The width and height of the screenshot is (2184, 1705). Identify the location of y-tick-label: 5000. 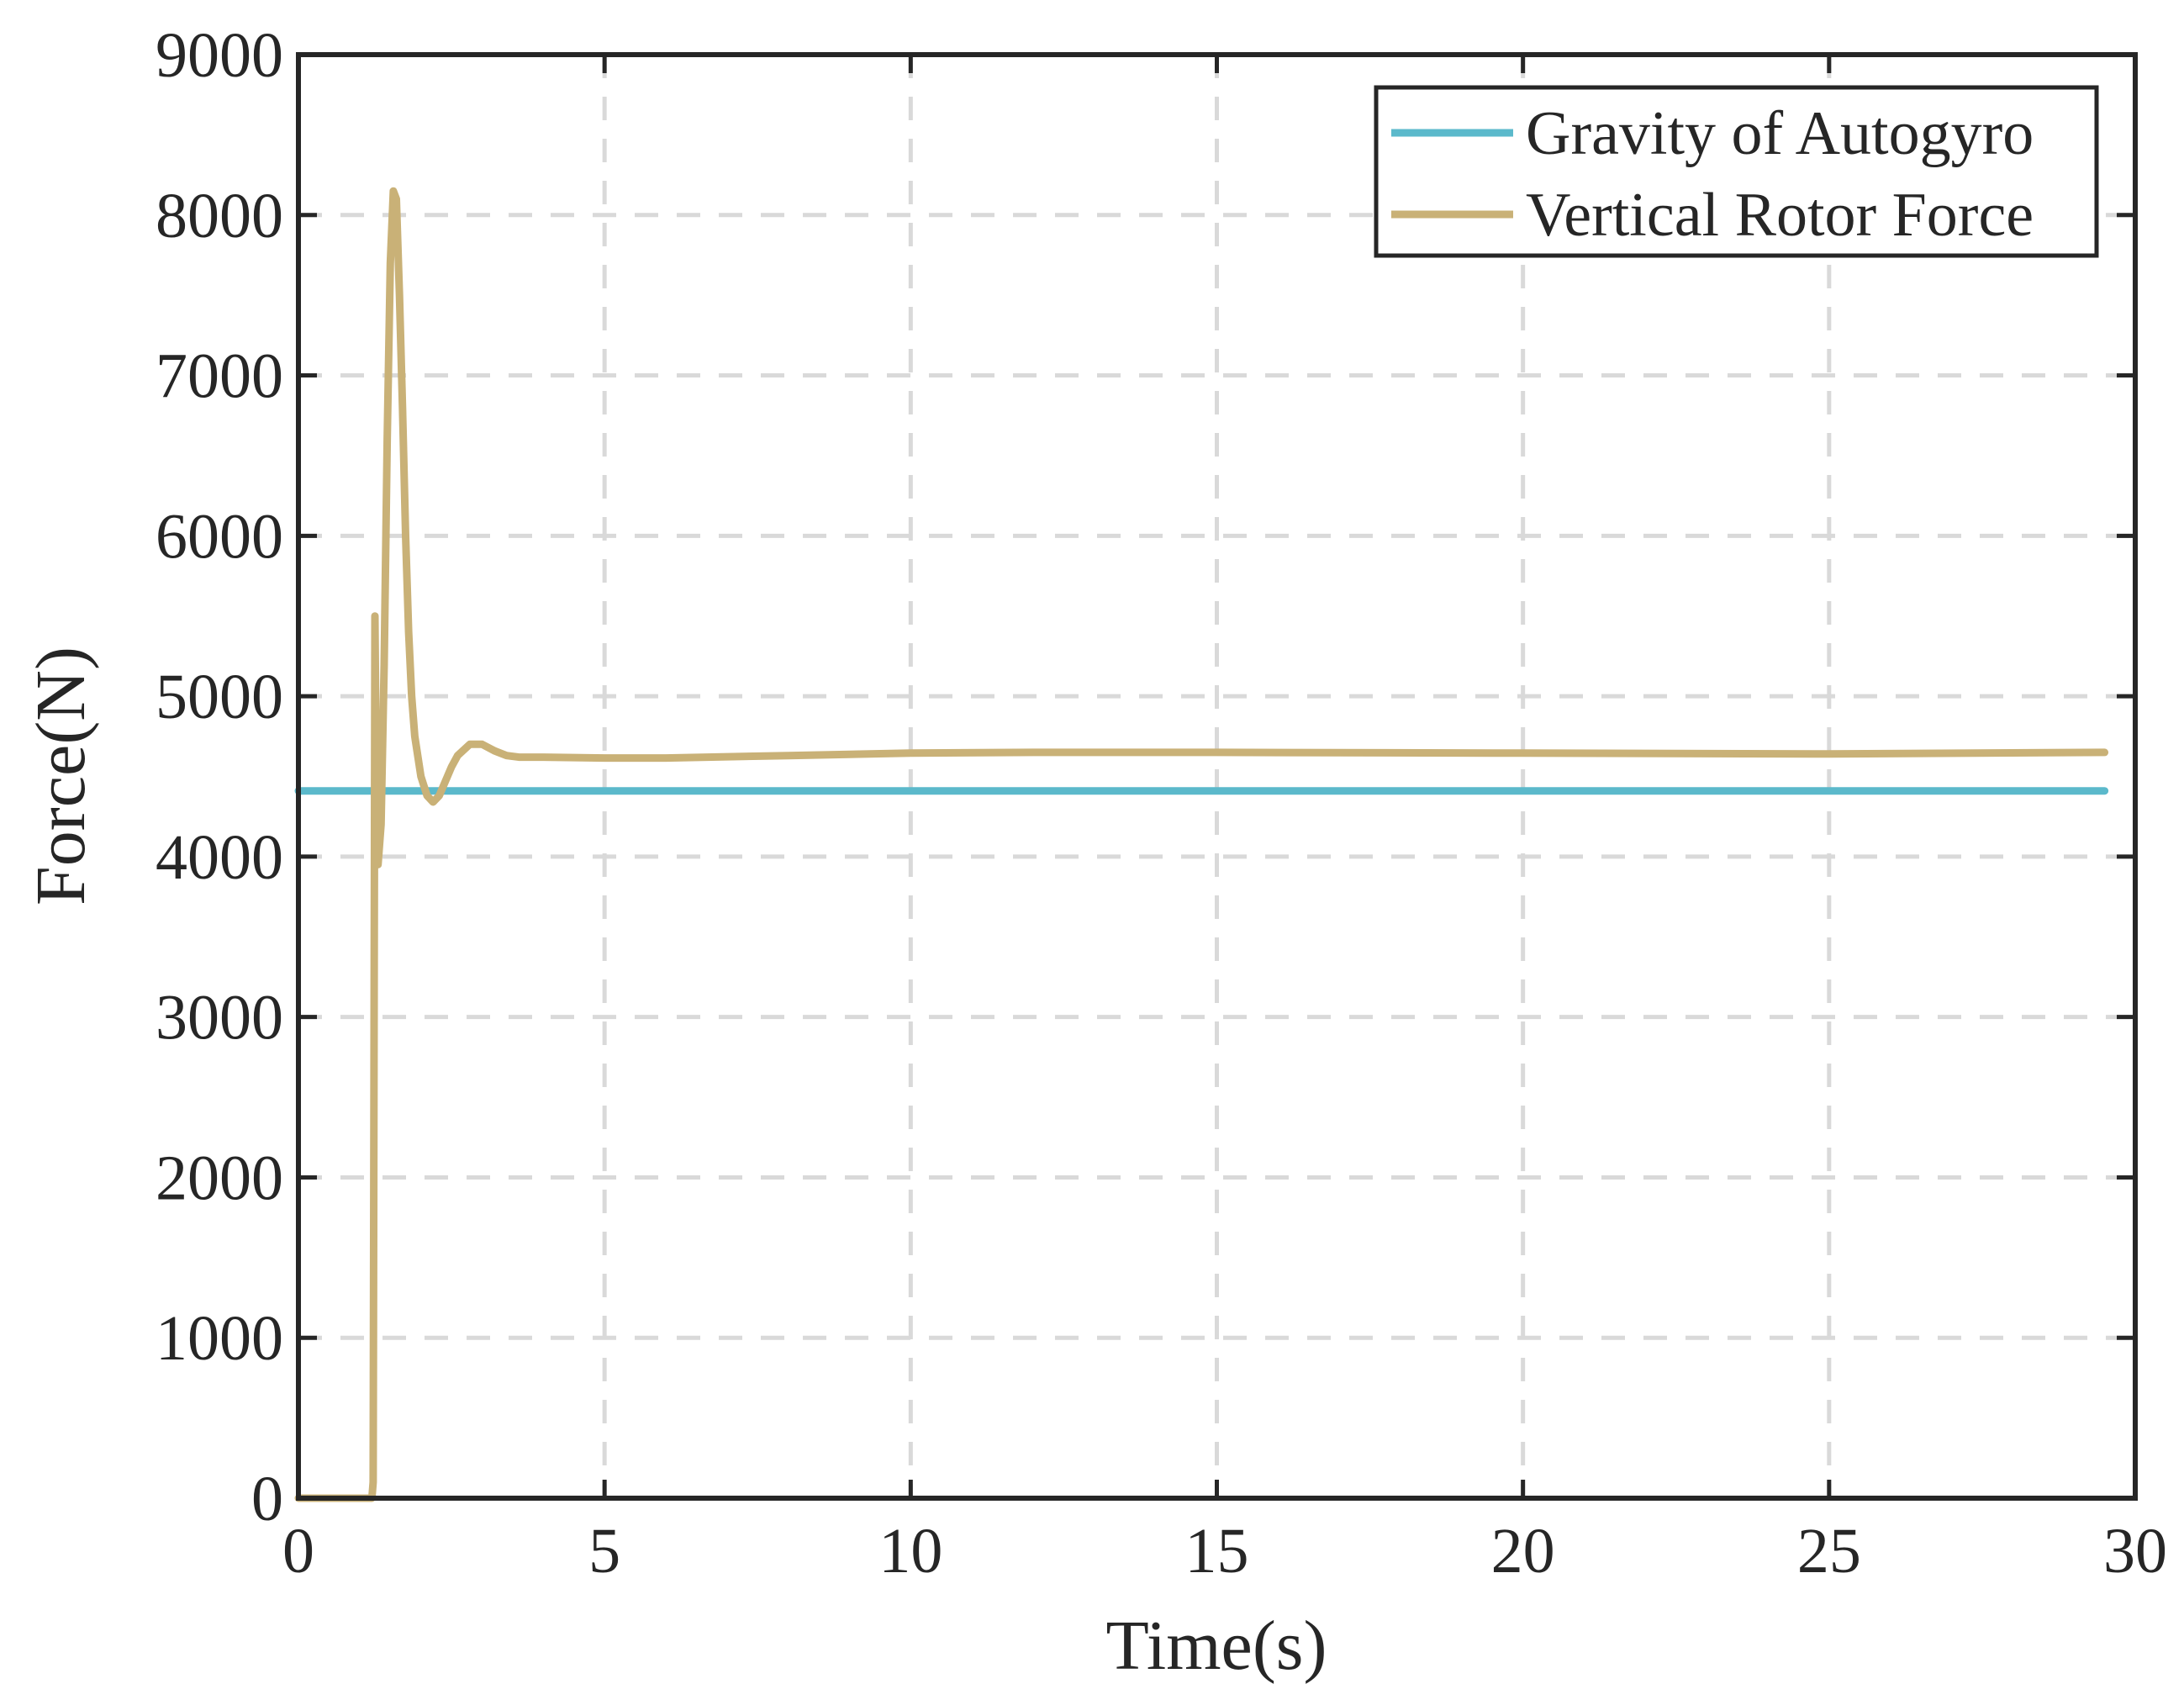
(220, 697).